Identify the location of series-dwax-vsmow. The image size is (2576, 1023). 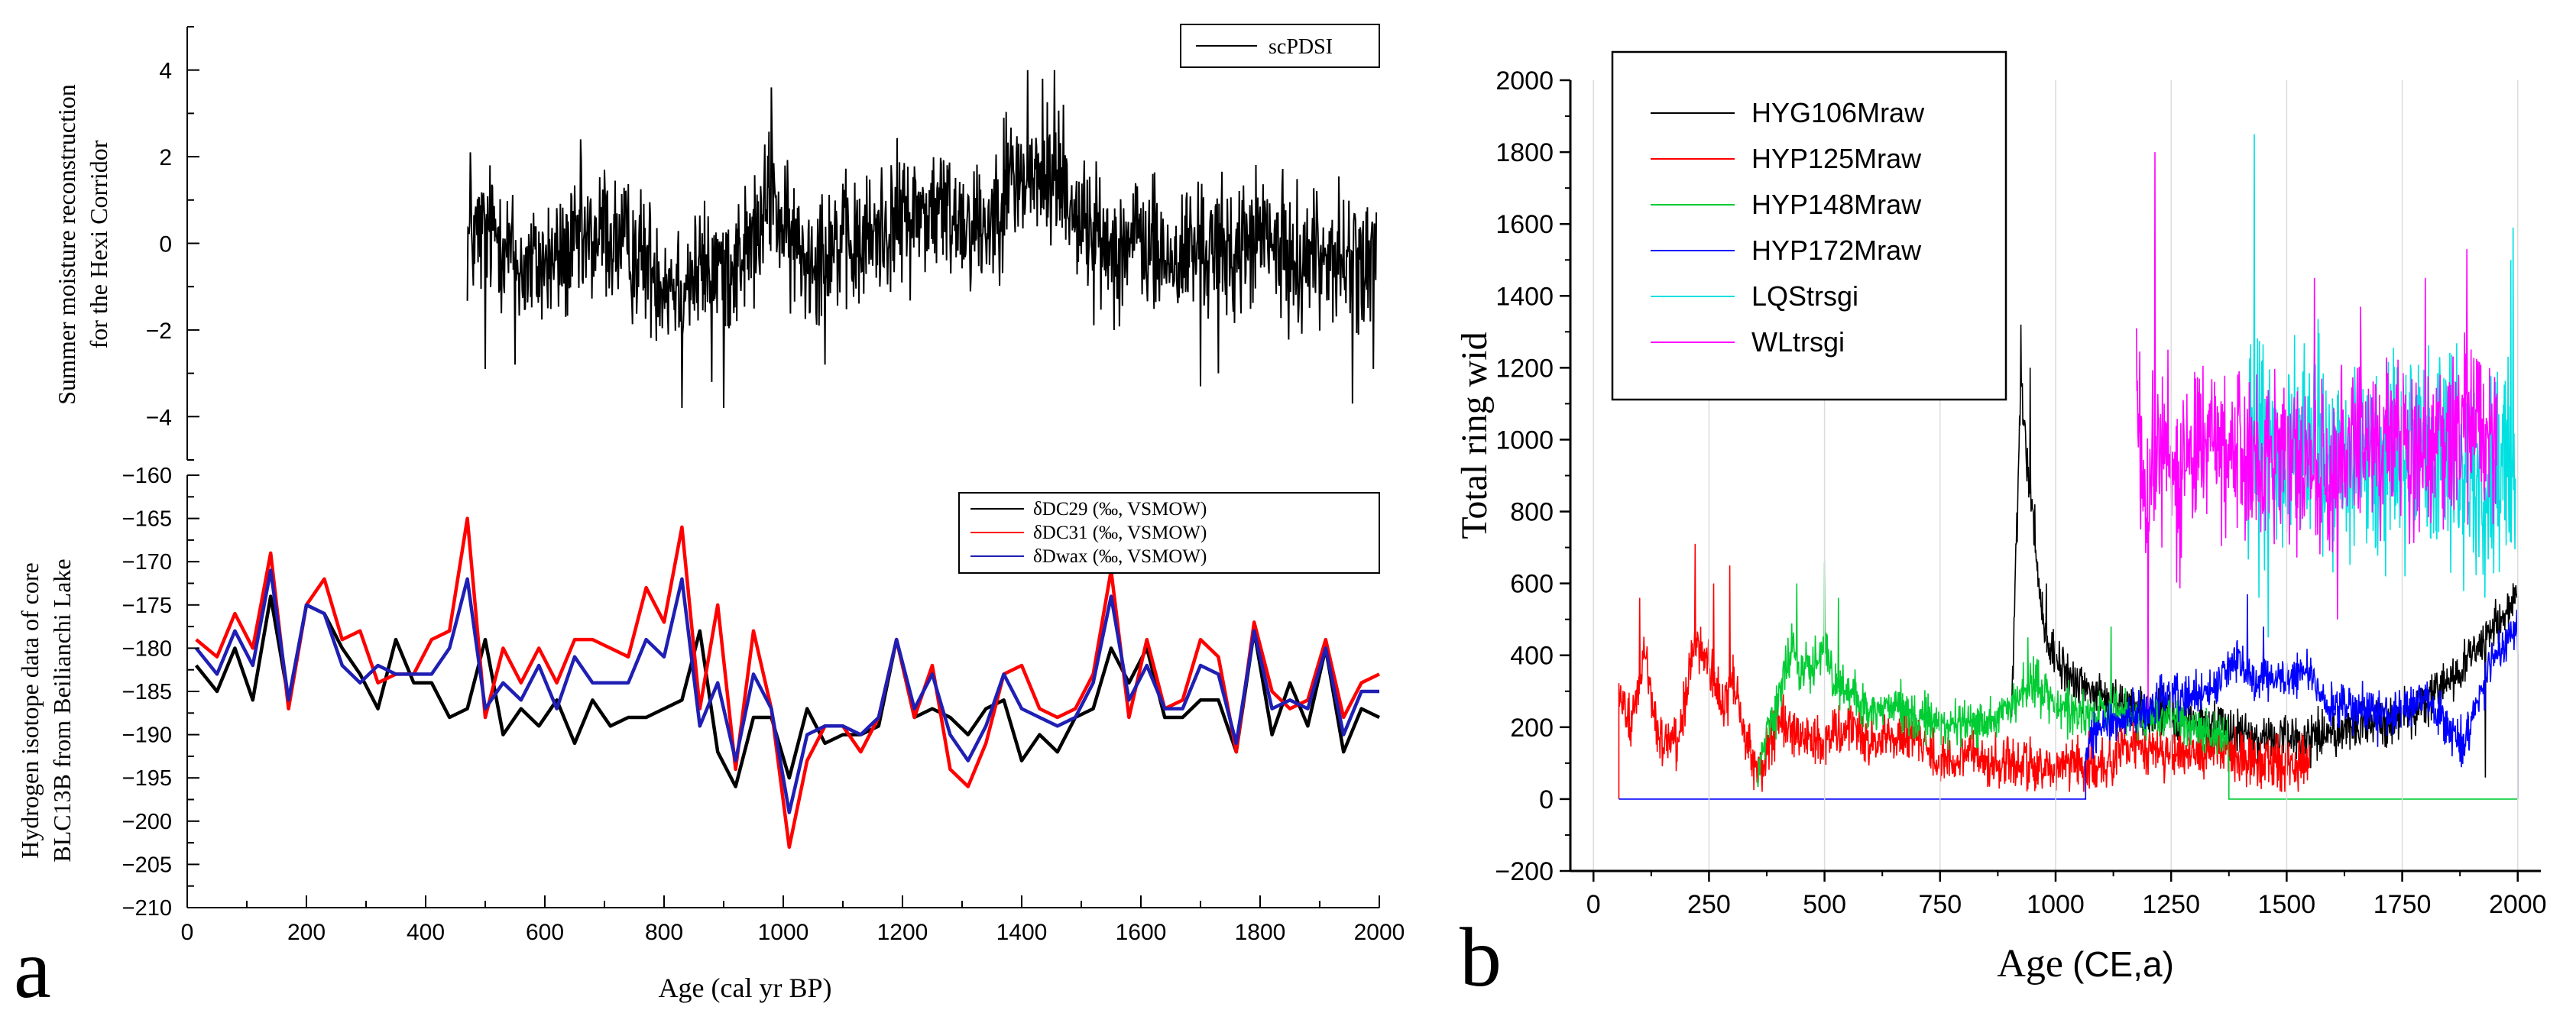
(786, 691).